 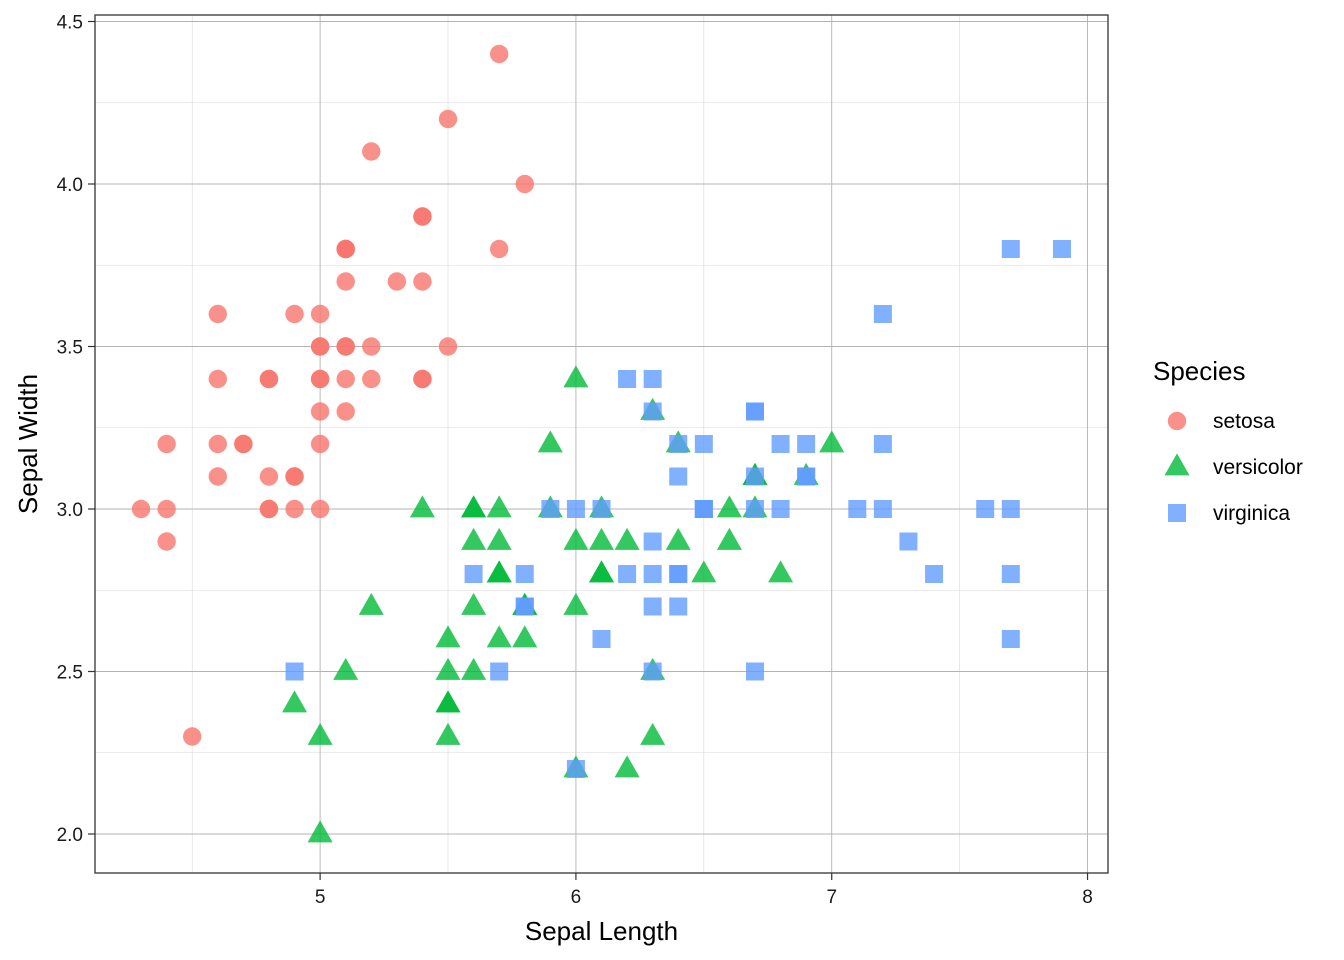 I want to click on x-tick-label: 8, so click(x=1087, y=897).